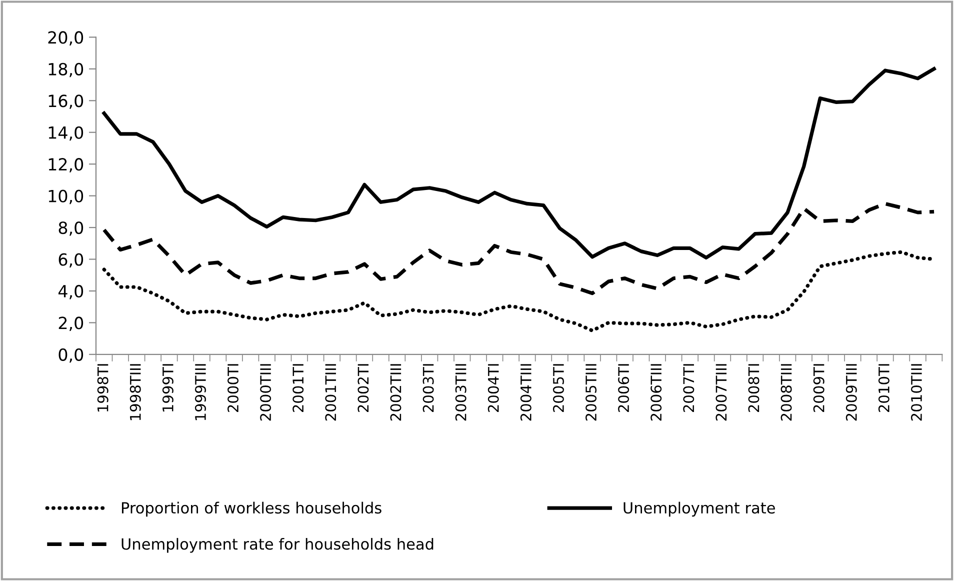 The width and height of the screenshot is (954, 581). What do you see at coordinates (66, 197) in the screenshot?
I see `y-tick-label: 10,0` at bounding box center [66, 197].